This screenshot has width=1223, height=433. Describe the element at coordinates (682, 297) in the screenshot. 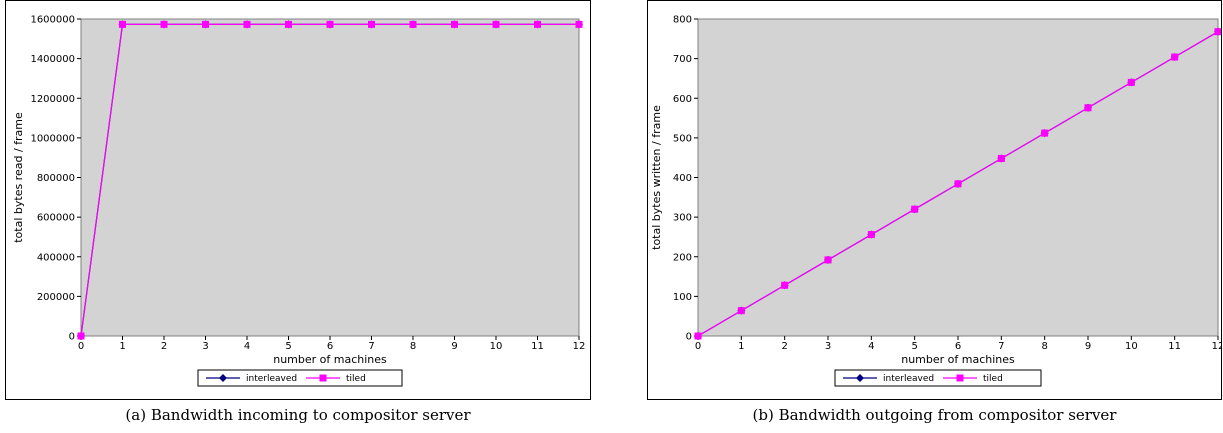

I see `y-tick-label: 100` at that location.